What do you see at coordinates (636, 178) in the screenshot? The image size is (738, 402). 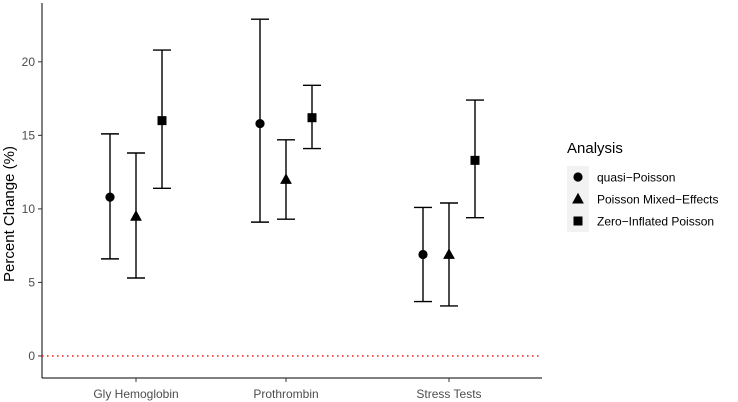 I see `legend-label: quasi−Poisson` at bounding box center [636, 178].